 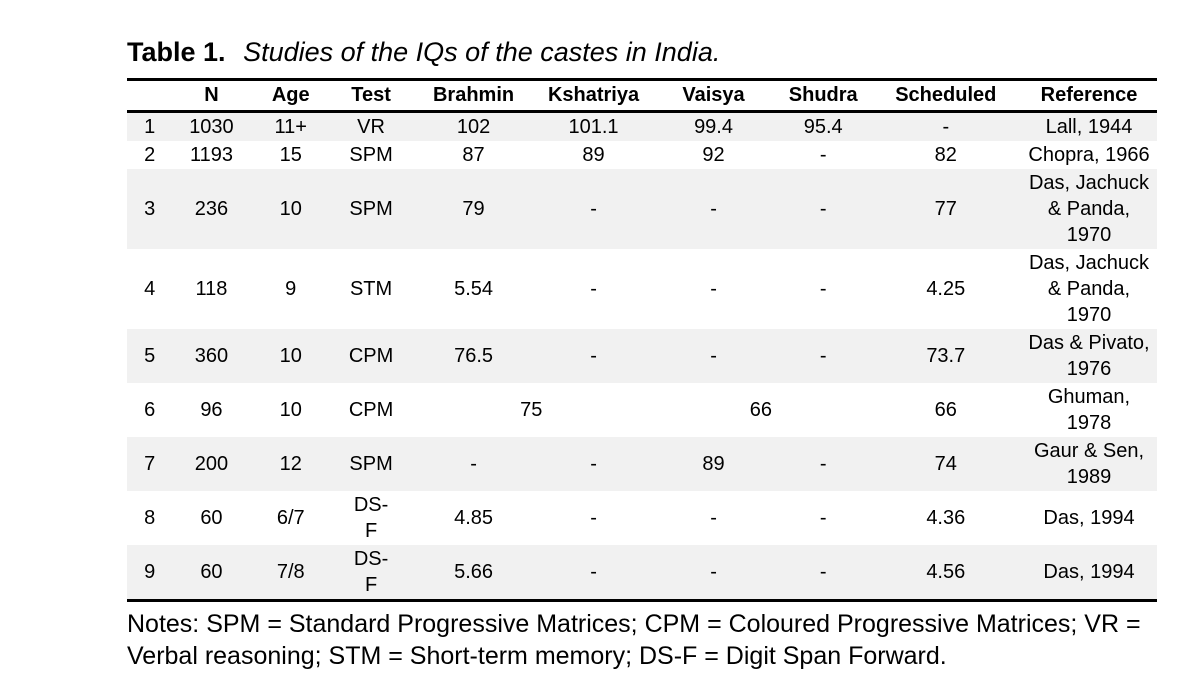 What do you see at coordinates (642, 155) in the screenshot?
I see `table-row: 2 1193 15 SPM 87 89 92 - 82 Chopra, 1966` at bounding box center [642, 155].